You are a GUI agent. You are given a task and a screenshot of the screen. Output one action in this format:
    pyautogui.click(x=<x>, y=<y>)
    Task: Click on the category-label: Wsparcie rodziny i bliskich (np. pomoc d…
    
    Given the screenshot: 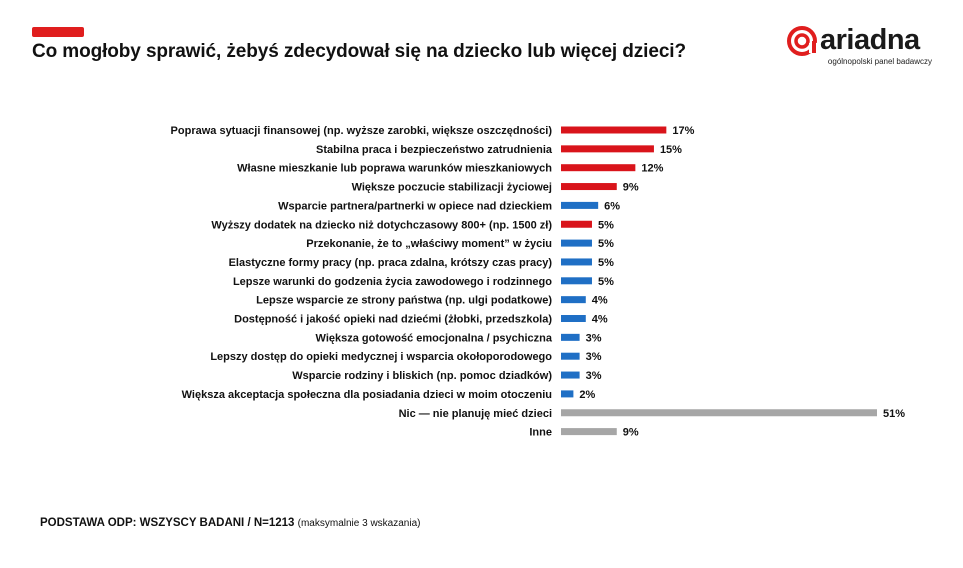 What is the action you would take?
    pyautogui.click(x=422, y=376)
    